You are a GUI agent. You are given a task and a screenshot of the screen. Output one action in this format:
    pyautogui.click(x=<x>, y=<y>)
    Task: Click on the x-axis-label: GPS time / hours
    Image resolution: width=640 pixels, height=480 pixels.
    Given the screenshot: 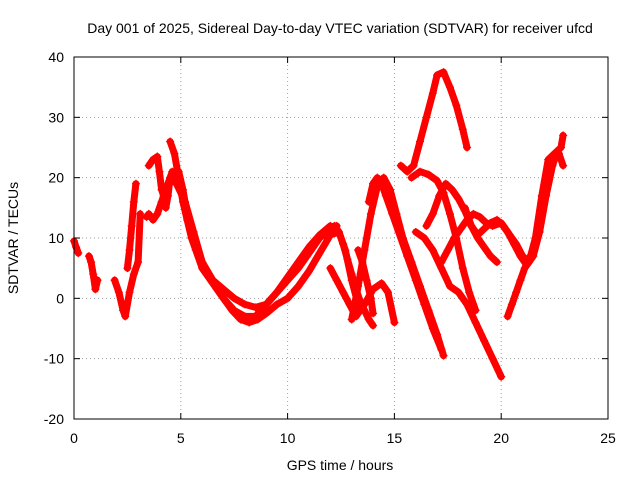 What is the action you would take?
    pyautogui.click(x=340, y=465)
    